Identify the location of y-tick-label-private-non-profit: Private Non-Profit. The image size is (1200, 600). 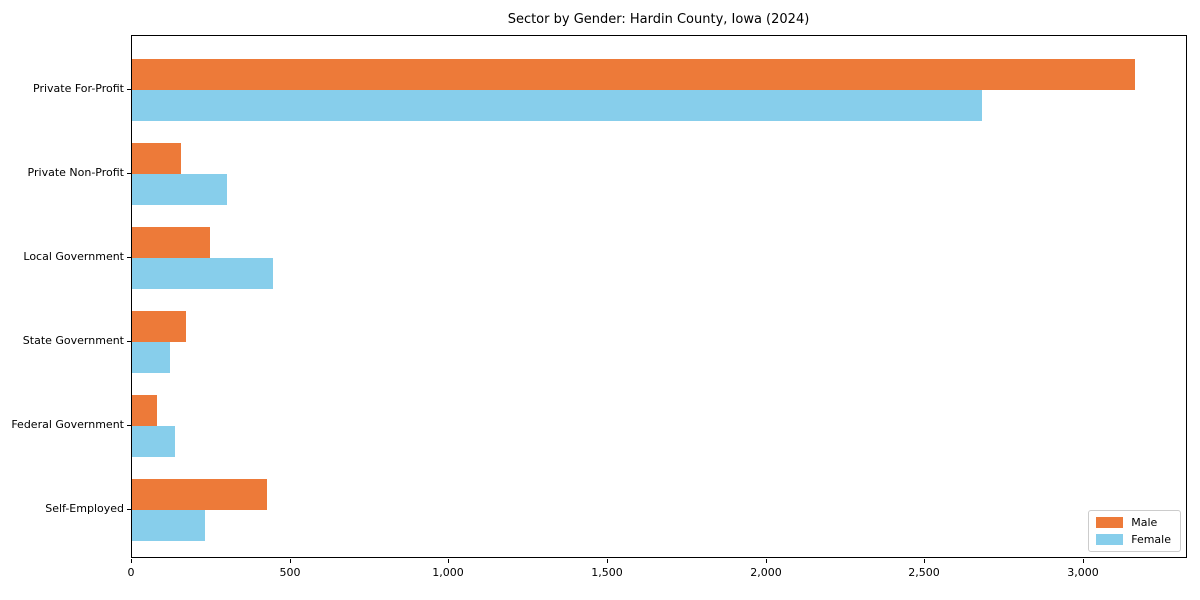
(75, 172).